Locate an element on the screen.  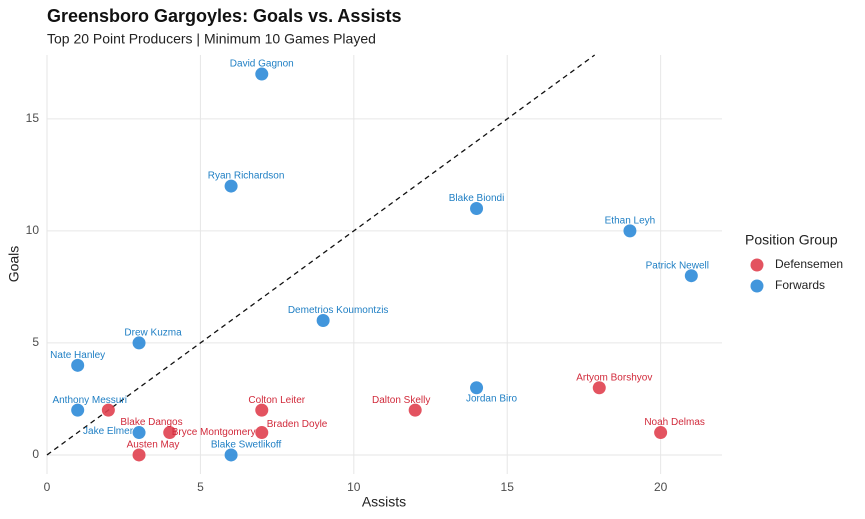
y-tick-label: 10 is located at coordinates (33, 230).